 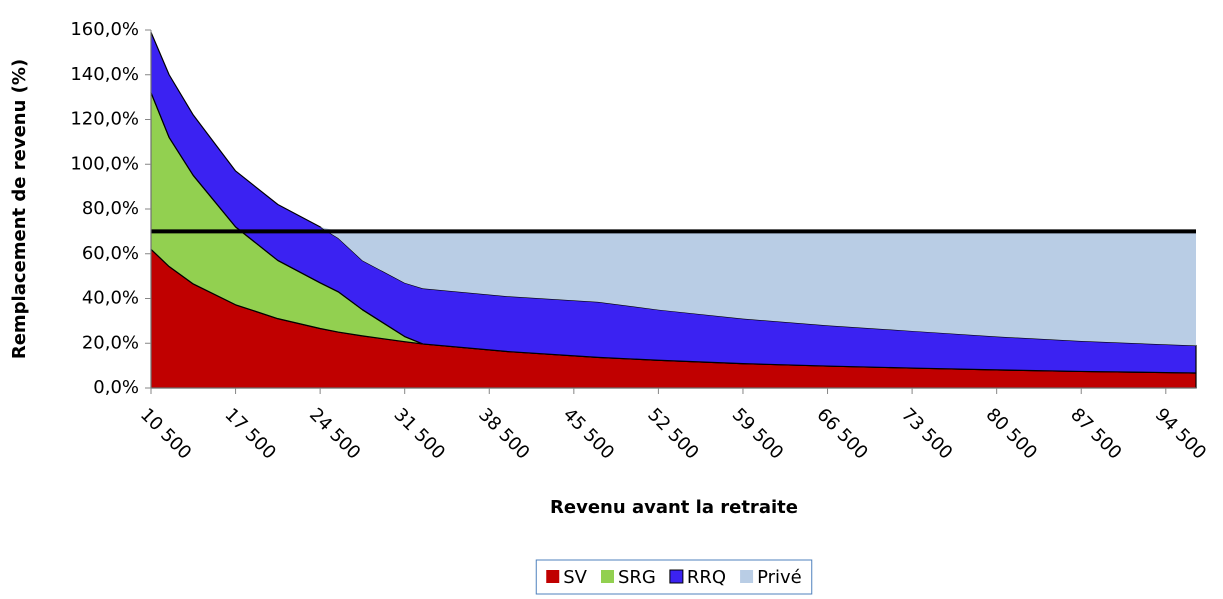 What do you see at coordinates (104, 119) in the screenshot?
I see `y-tick-label: 120,0%` at bounding box center [104, 119].